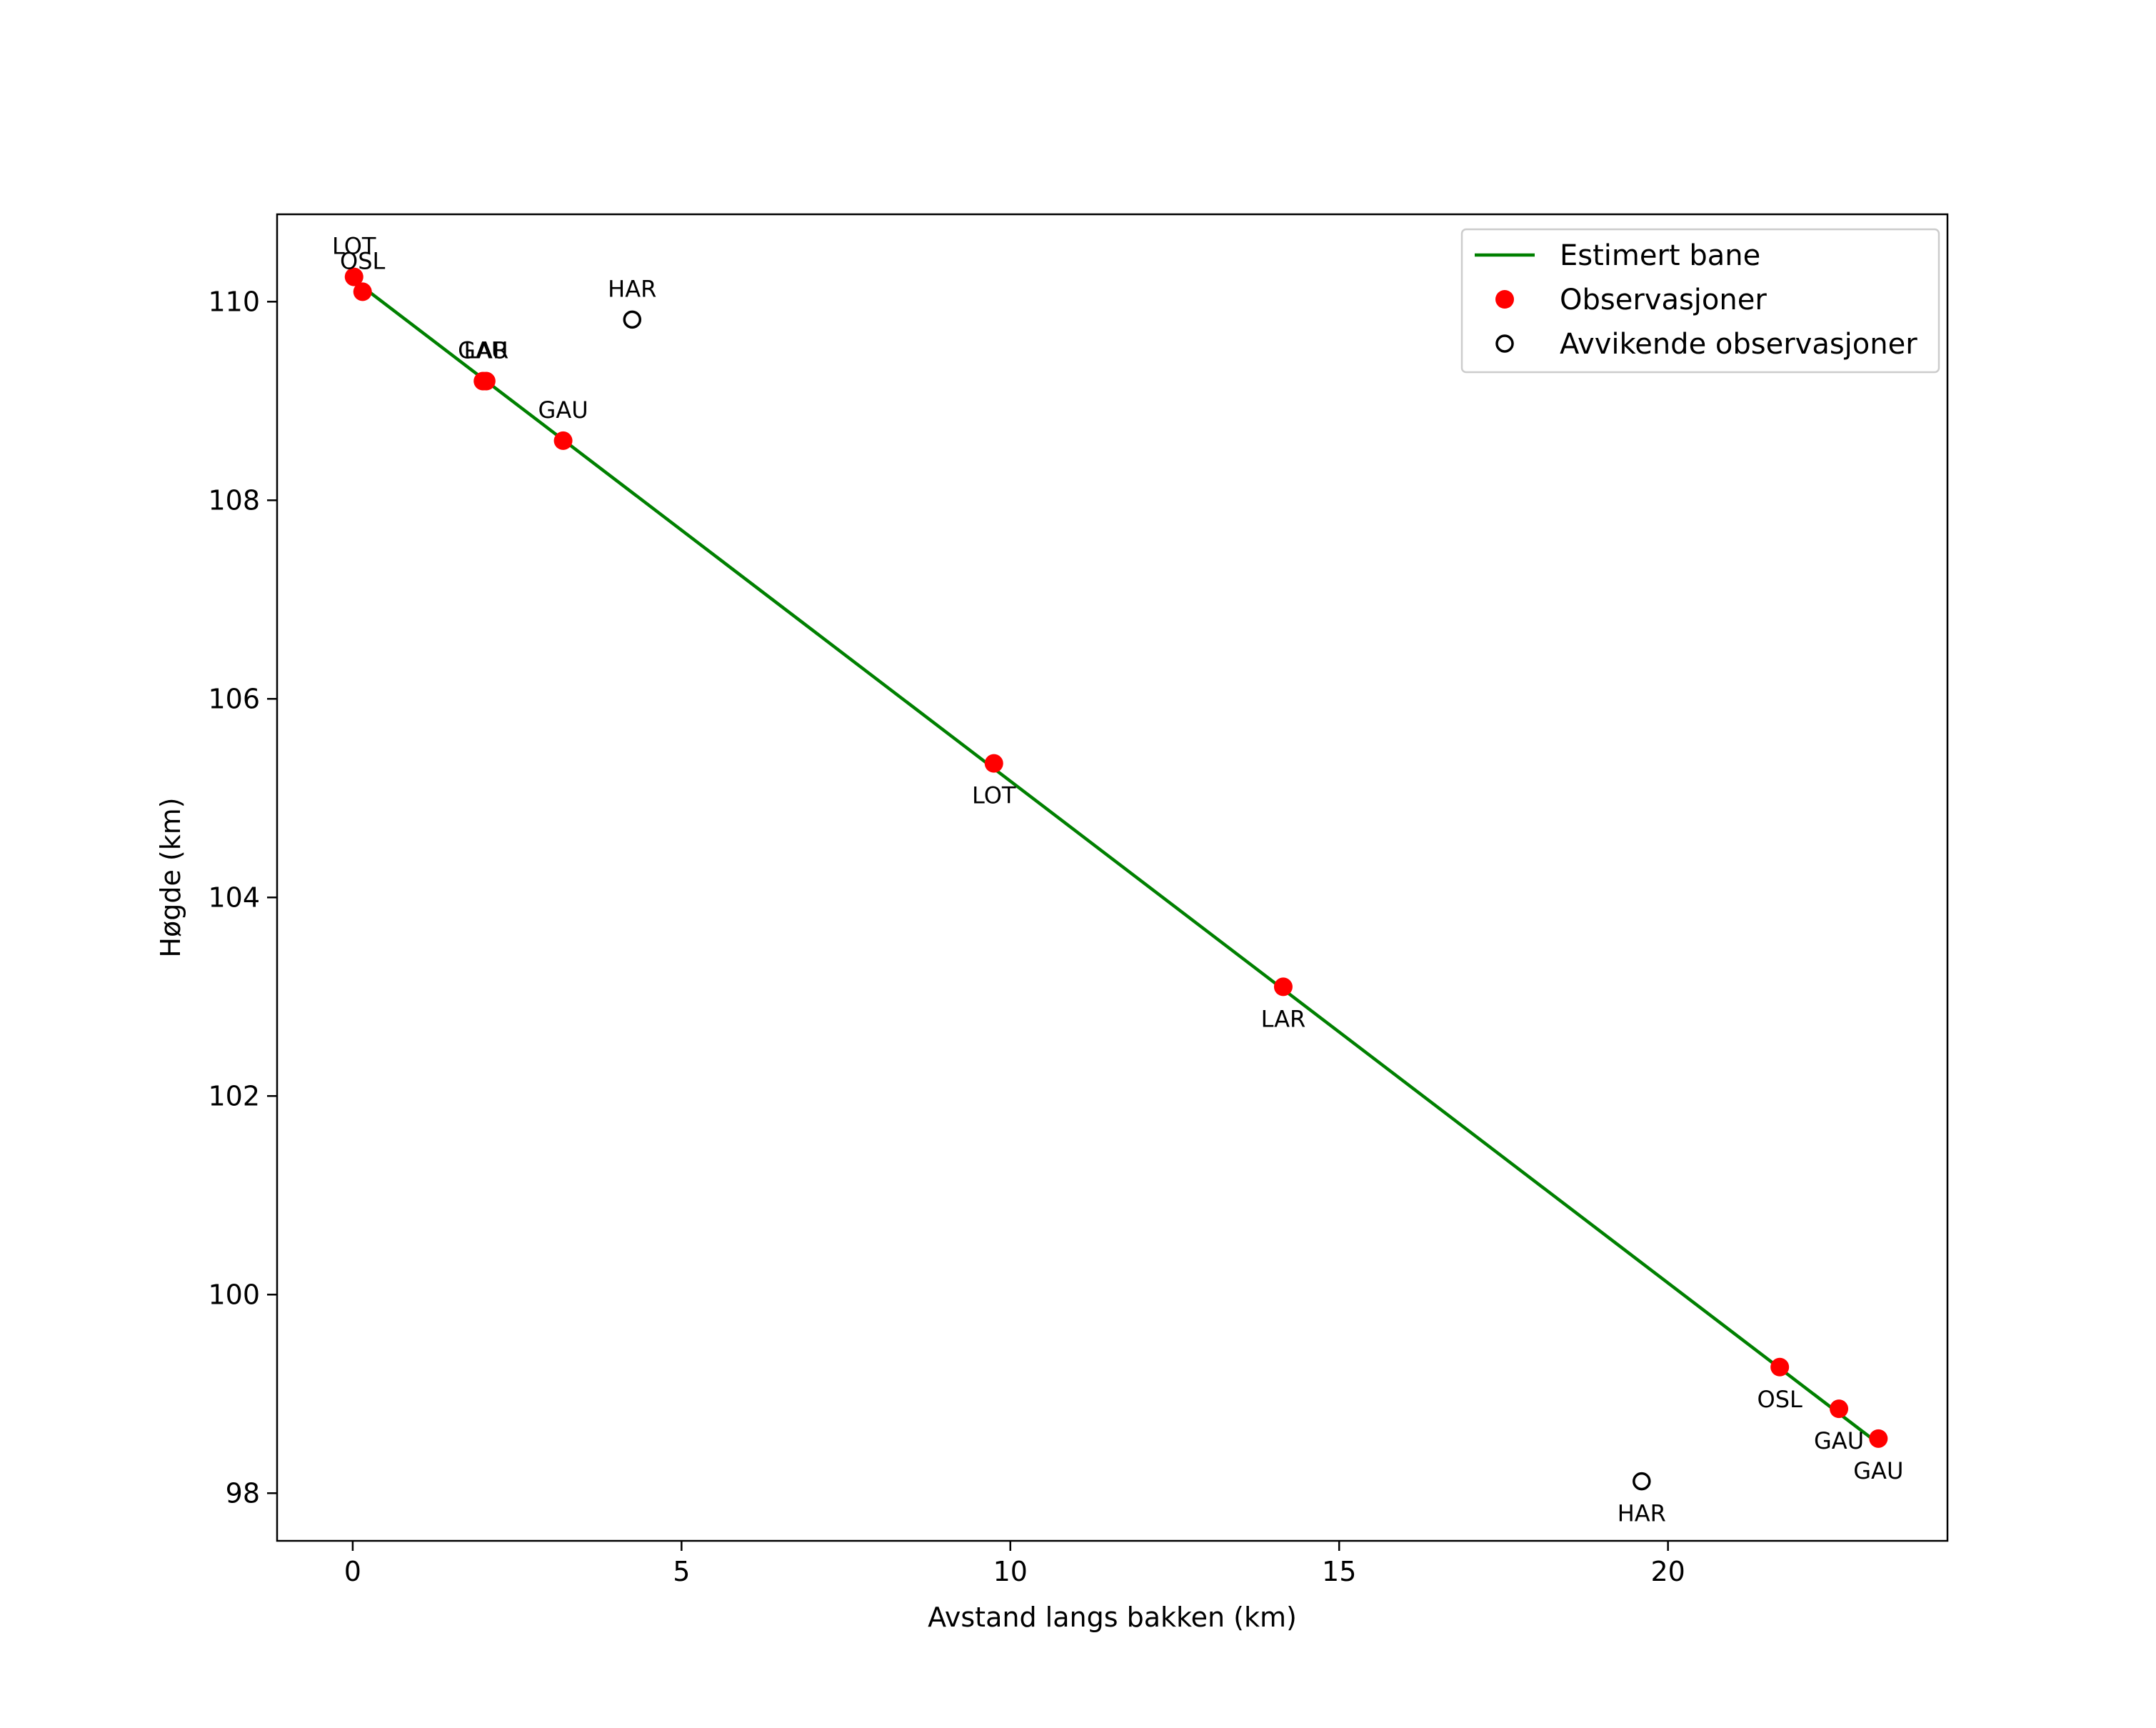 Image resolution: width=2156 pixels, height=1728 pixels. Describe the element at coordinates (1011, 1571) in the screenshot. I see `x-tick-label: 10` at that location.